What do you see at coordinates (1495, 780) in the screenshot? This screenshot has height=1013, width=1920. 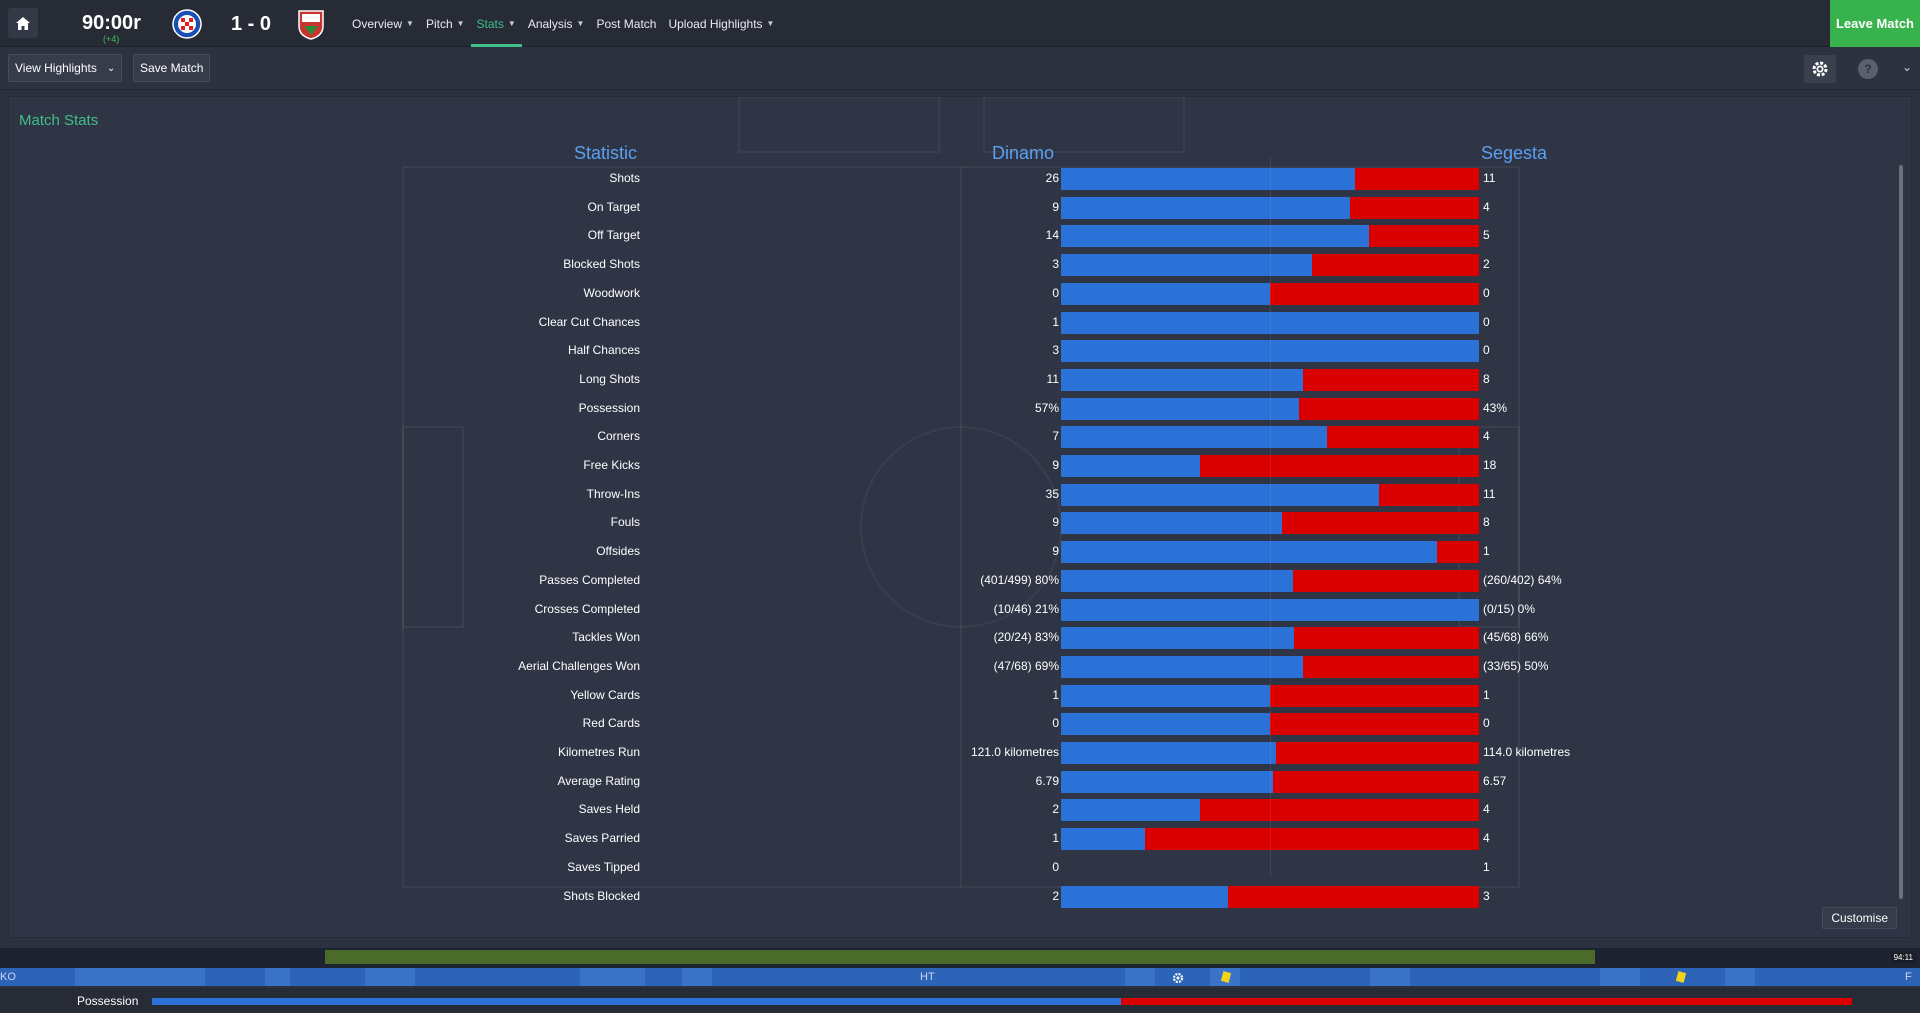 I see `away-value: 6.57` at bounding box center [1495, 780].